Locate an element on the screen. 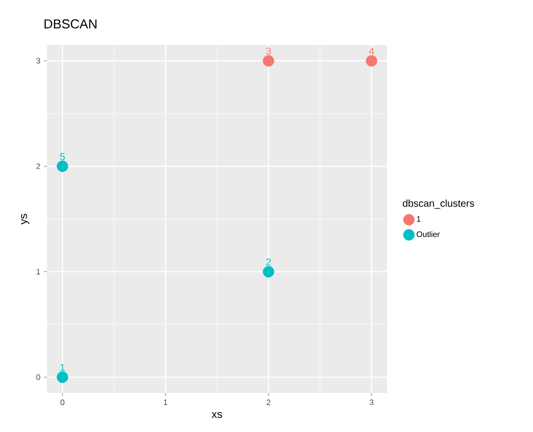  annotation: 4 is located at coordinates (371, 51).